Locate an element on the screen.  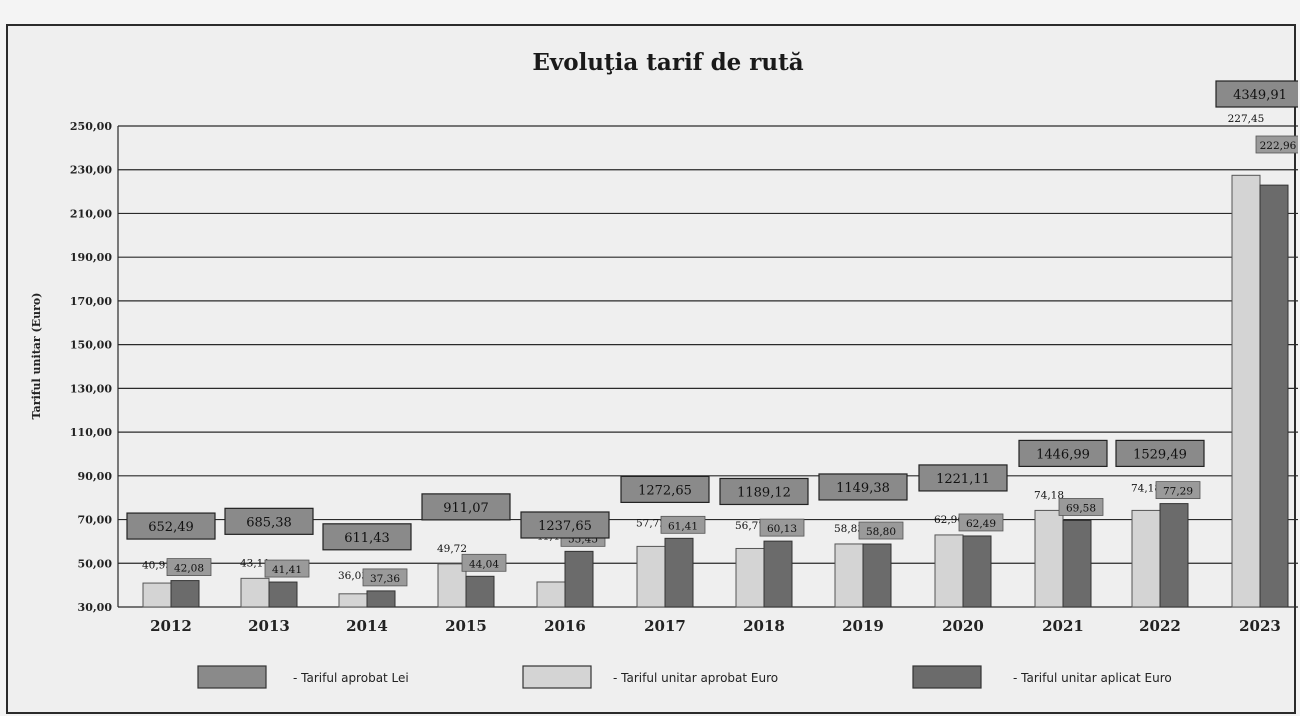
y-tick-label: 70,00 is located at coordinates (95, 520).